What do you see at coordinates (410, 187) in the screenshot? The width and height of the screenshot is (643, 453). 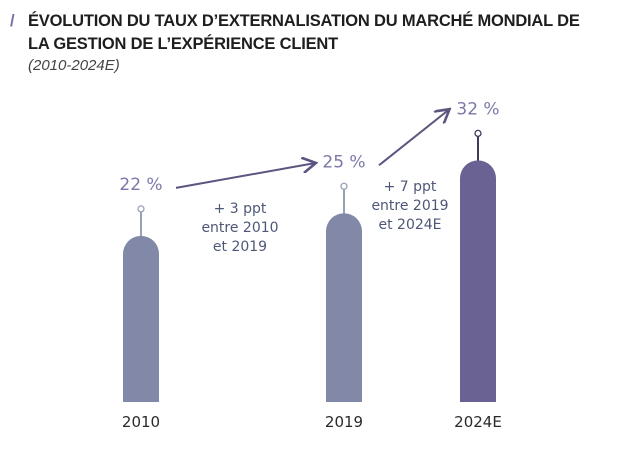 I see `annotation-2-line: + 7 ppt` at bounding box center [410, 187].